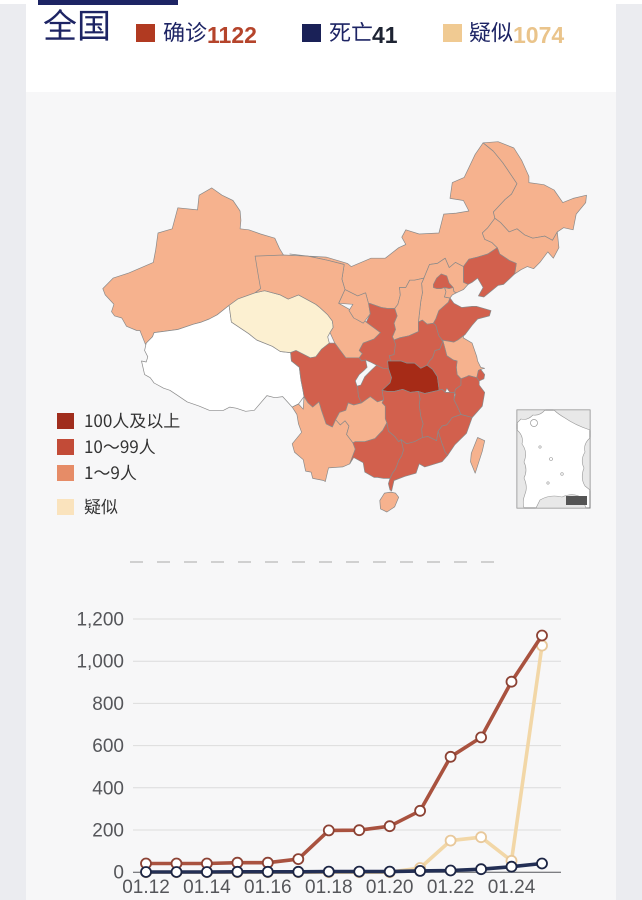 Image resolution: width=642 pixels, height=900 pixels. I want to click on svg-text: 01.12, so click(146, 887).